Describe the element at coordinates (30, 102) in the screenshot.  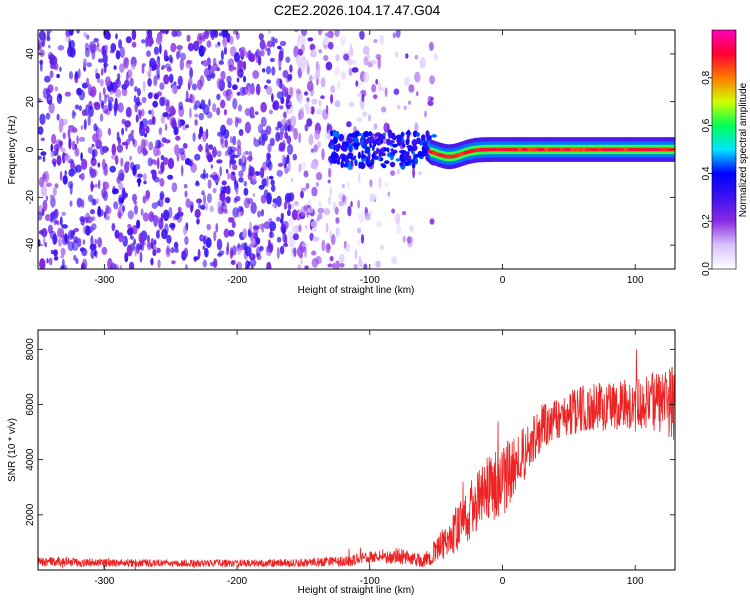
I see `spectrogram-y-tick-label: 20` at that location.